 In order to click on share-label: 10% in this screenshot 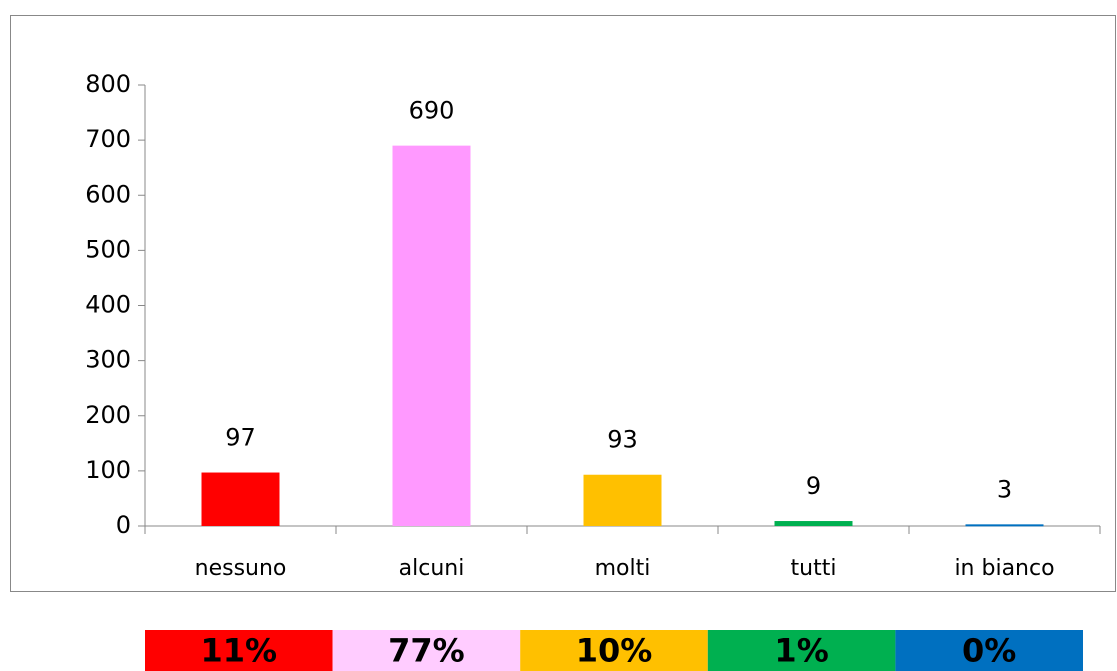, I will do `click(614, 651)`.